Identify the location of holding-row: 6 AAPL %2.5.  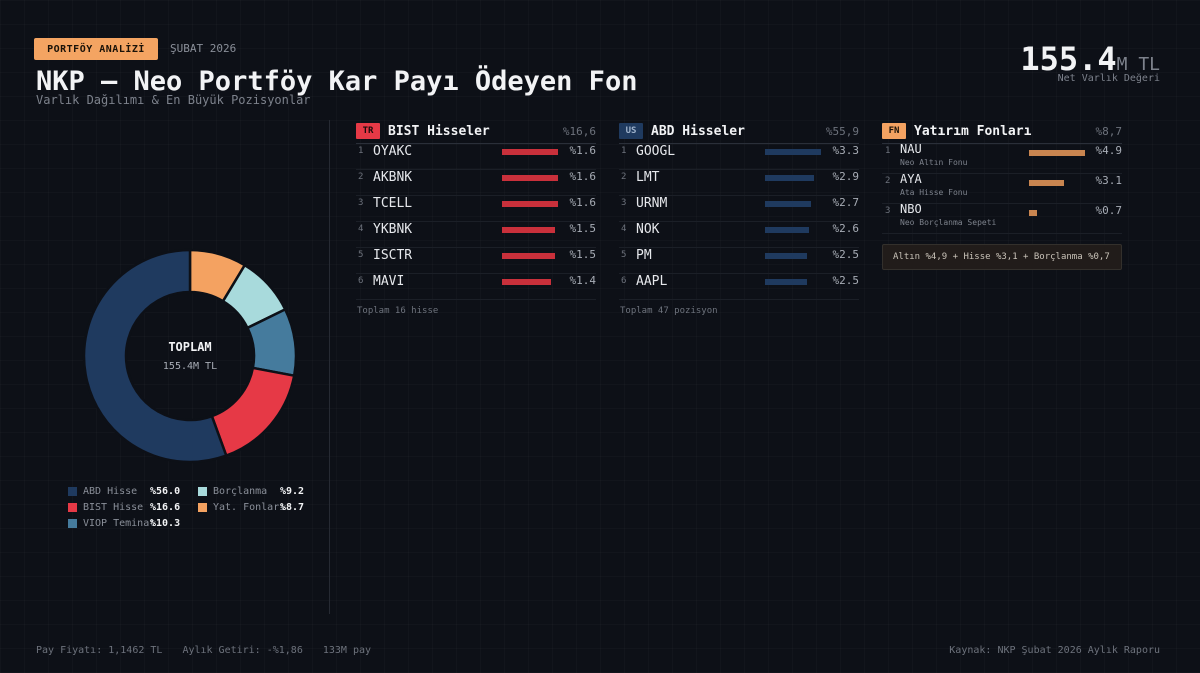
(739, 287).